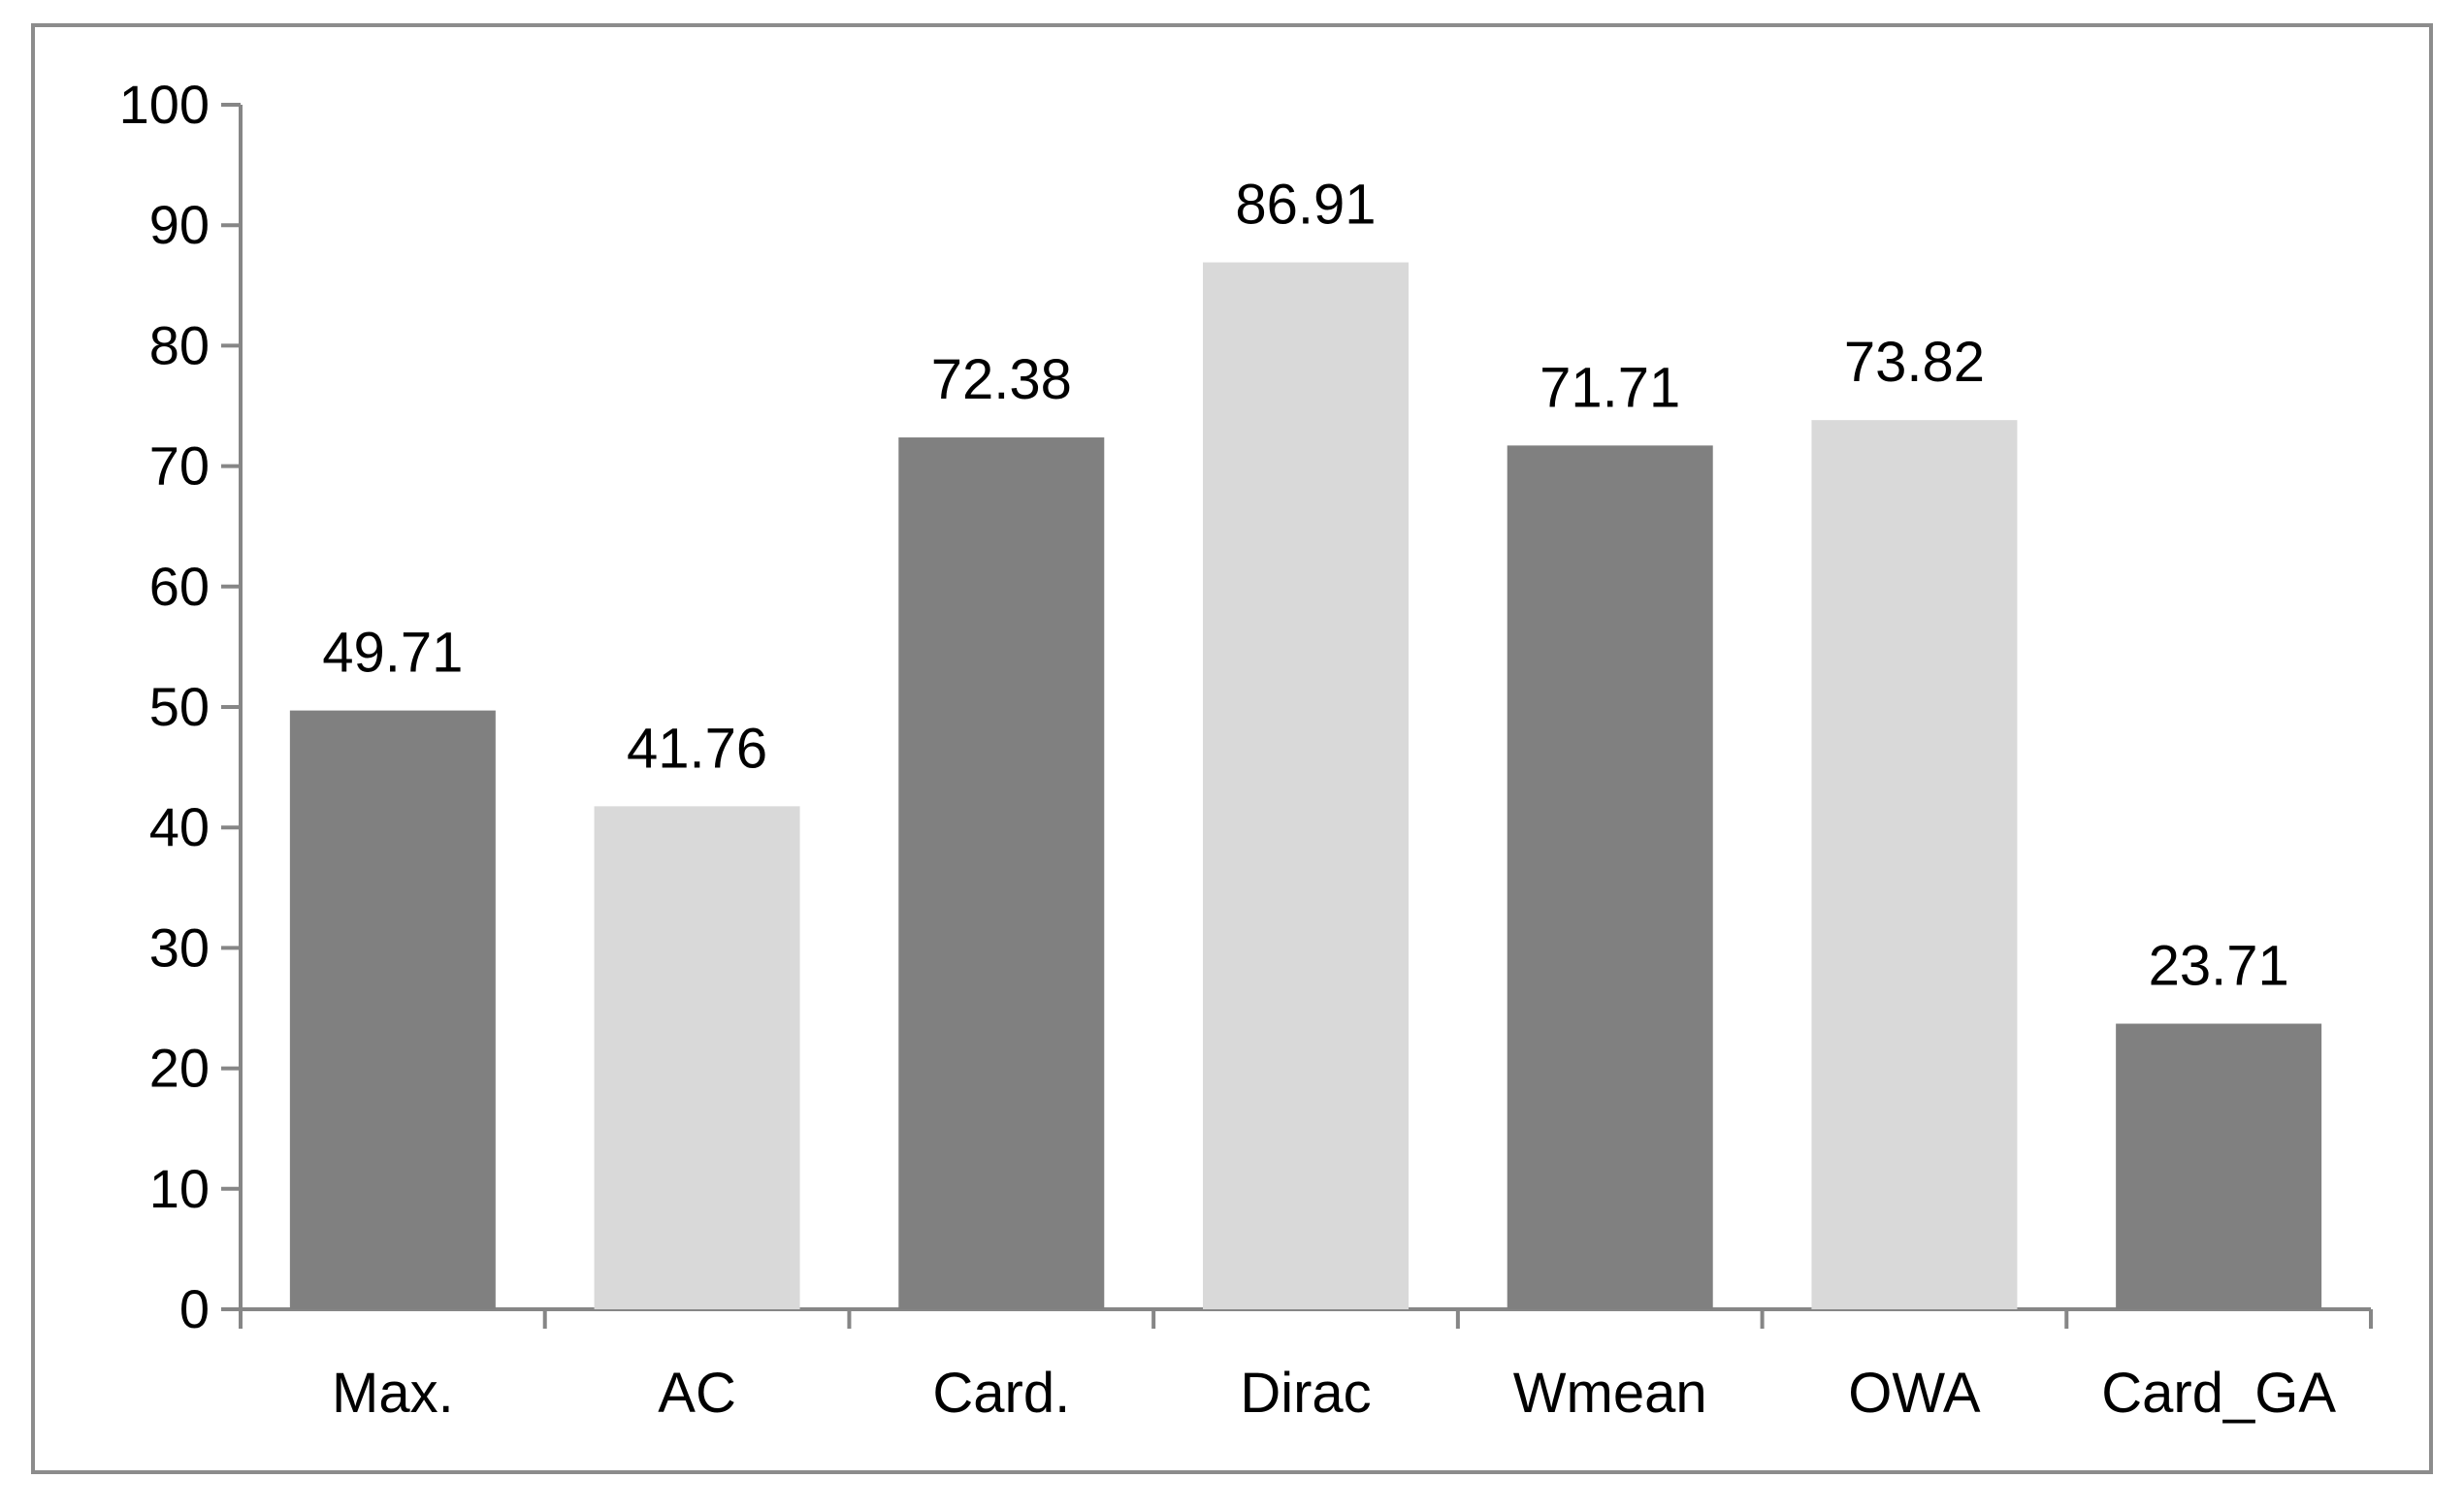  I want to click on x-category-label: AC, so click(697, 1393).